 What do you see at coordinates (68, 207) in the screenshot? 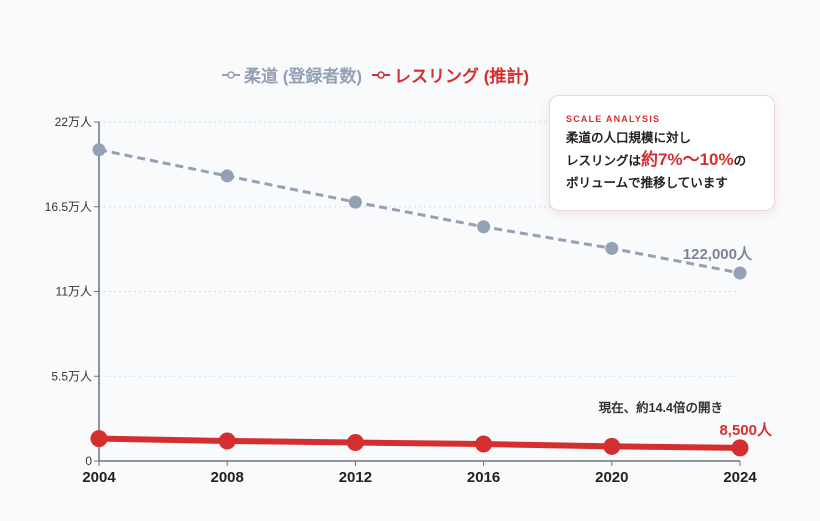
I see `y-tick-label: 16.5万人` at bounding box center [68, 207].